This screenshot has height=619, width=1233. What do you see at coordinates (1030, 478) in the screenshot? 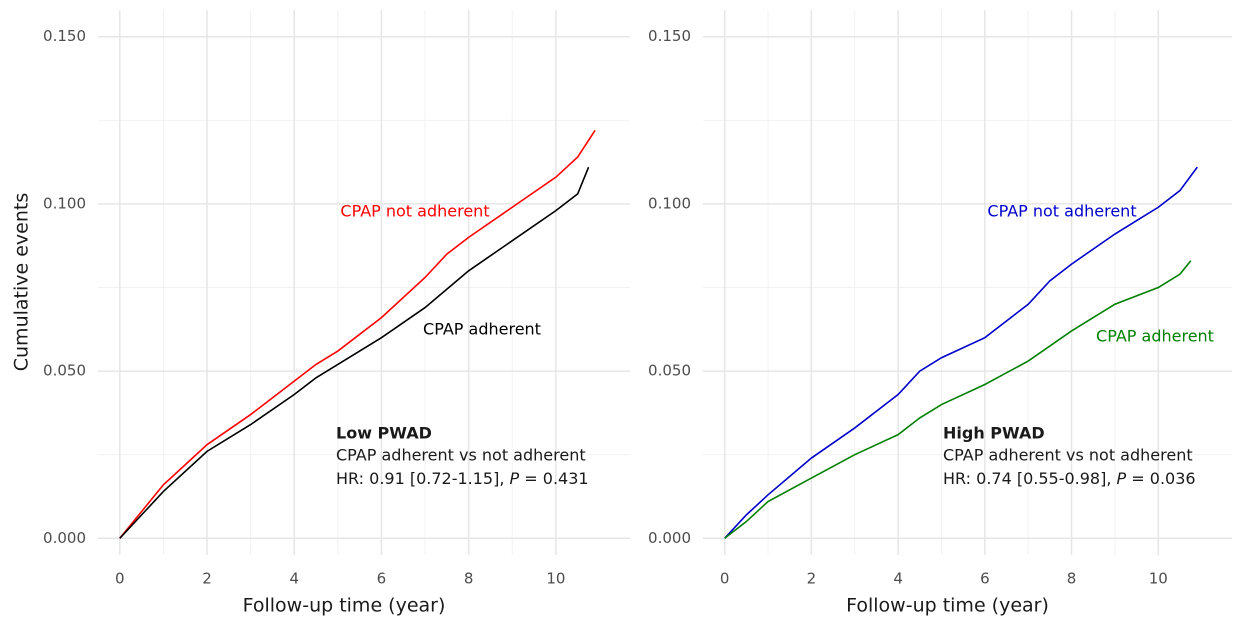
I see `hr-text: HR: 0.74 [0.55-0.98],` at bounding box center [1030, 478].